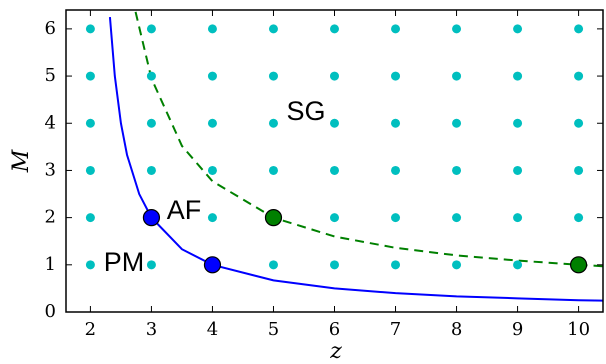  What do you see at coordinates (50, 28) in the screenshot?
I see `y-tick-label: 6` at bounding box center [50, 28].